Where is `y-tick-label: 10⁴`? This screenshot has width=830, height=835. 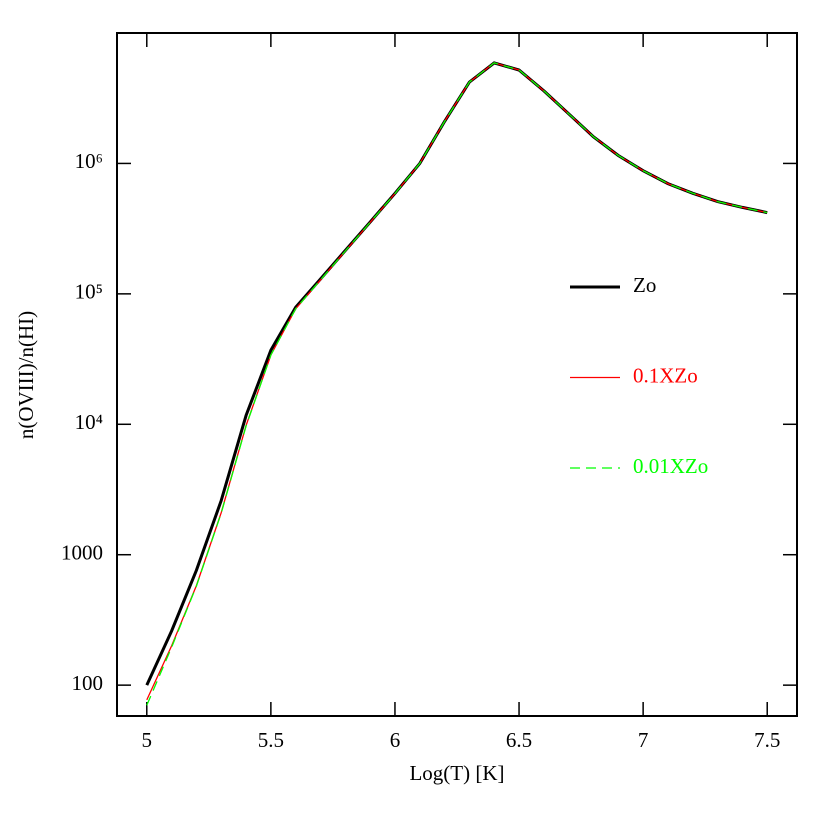 y-tick-label: 10⁴ is located at coordinates (89, 422).